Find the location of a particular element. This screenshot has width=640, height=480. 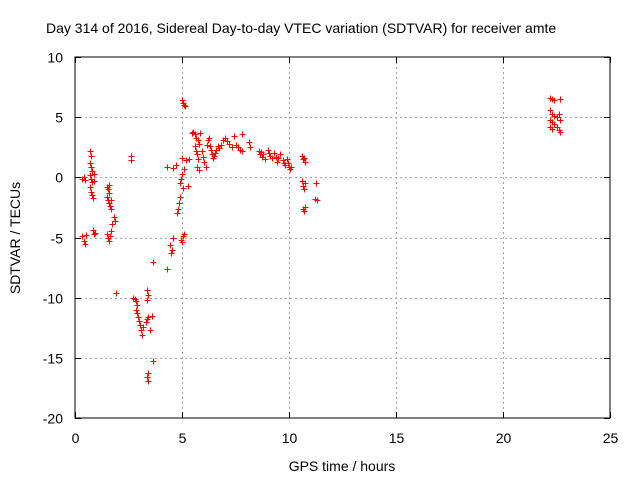

x-tick-label: 10 is located at coordinates (290, 438).